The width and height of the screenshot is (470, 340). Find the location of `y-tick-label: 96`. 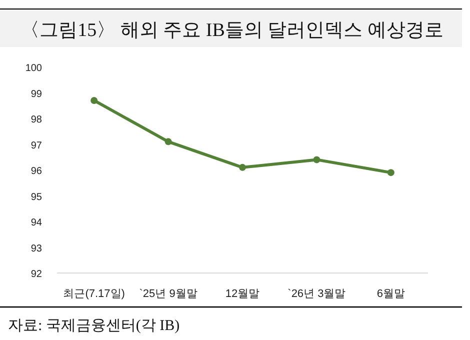

y-tick-label: 96 is located at coordinates (36, 171).